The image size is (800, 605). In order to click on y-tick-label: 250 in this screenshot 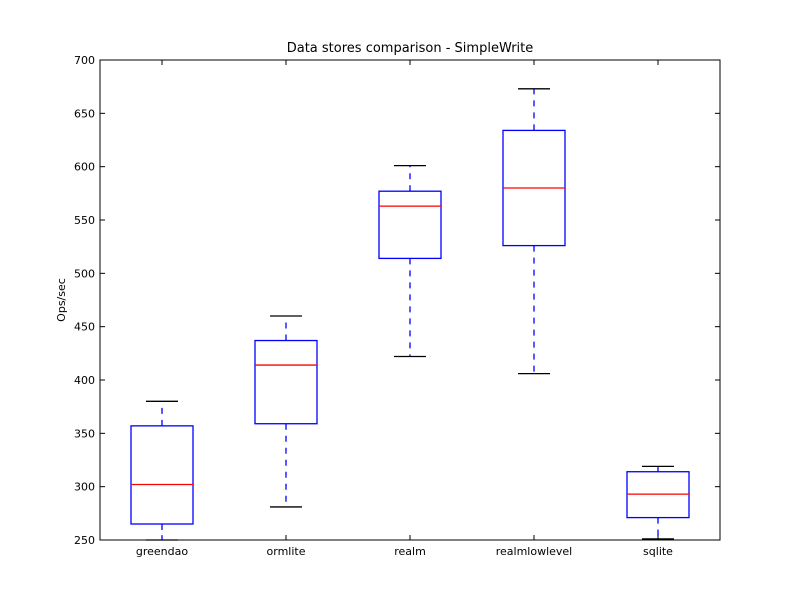, I will do `click(84, 540)`.